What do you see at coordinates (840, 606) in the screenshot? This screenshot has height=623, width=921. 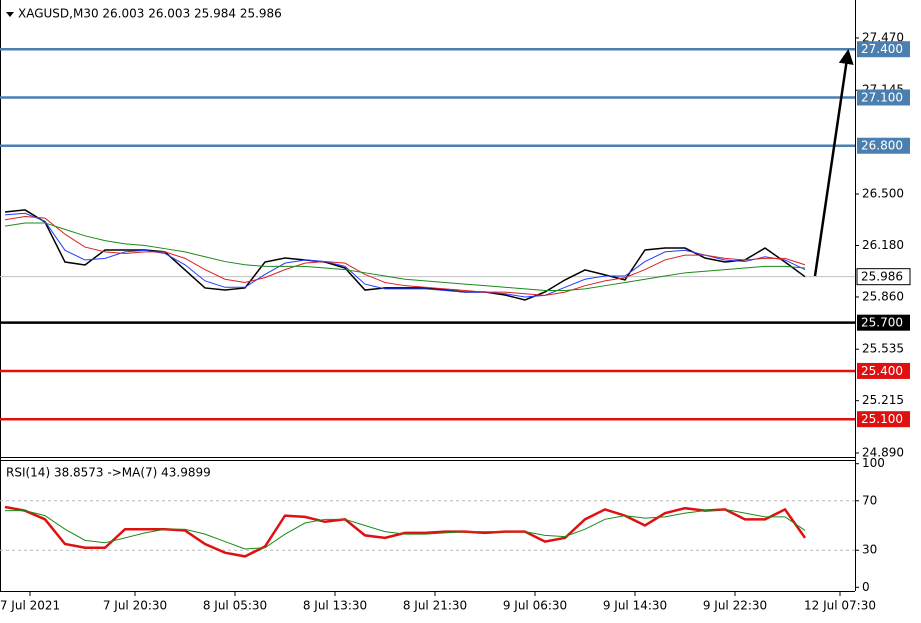 I see `x-tick-label: 12 Jul 07:30` at bounding box center [840, 606].